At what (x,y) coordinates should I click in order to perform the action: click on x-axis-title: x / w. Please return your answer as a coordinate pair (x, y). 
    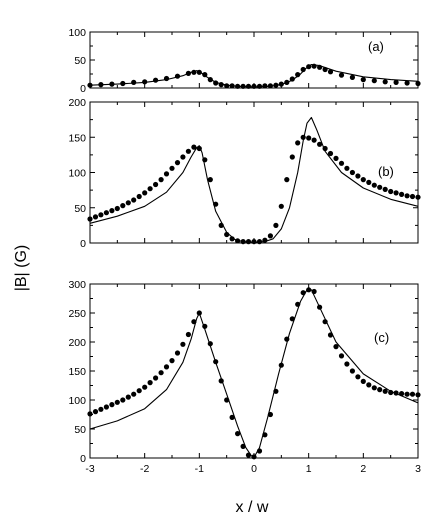
    Looking at the image, I should click on (252, 507).